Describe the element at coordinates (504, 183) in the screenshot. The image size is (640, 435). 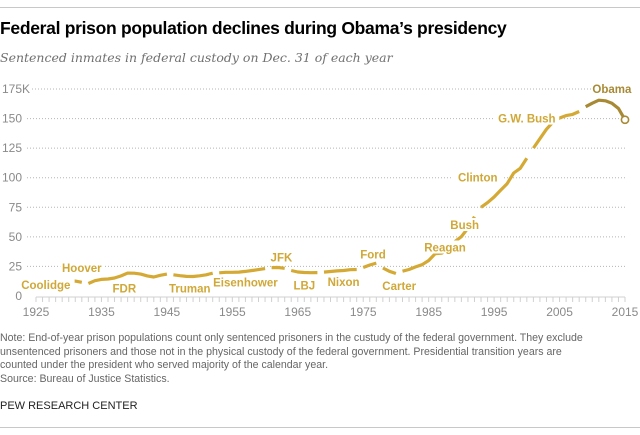
I see `series-line-clinton` at that location.